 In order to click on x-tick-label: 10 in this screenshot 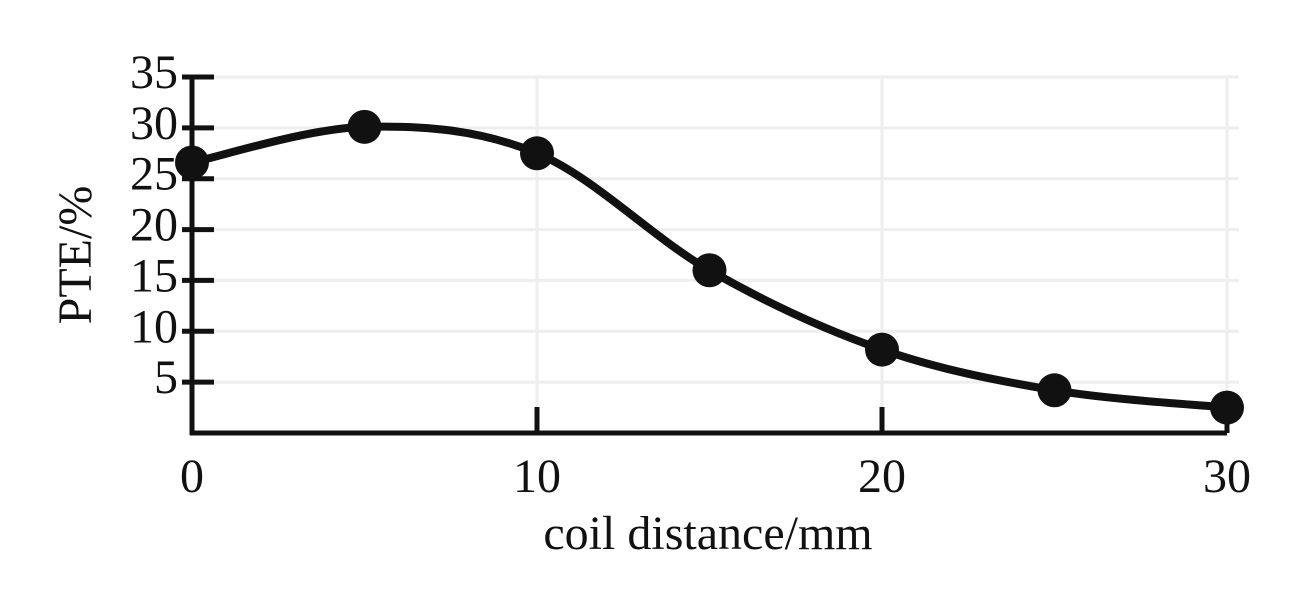, I will do `click(537, 476)`.